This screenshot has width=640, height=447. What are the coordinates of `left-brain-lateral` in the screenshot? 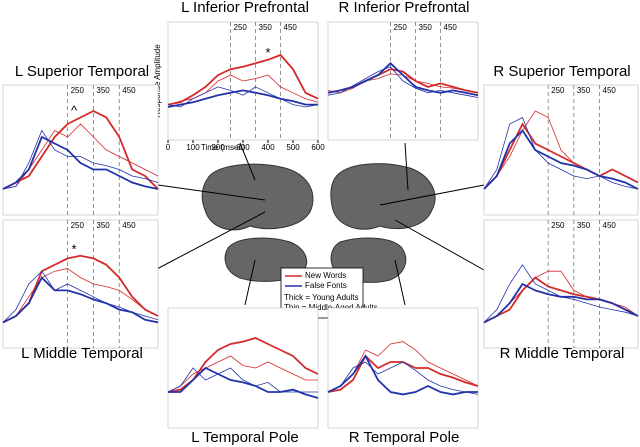 It's located at (257, 197).